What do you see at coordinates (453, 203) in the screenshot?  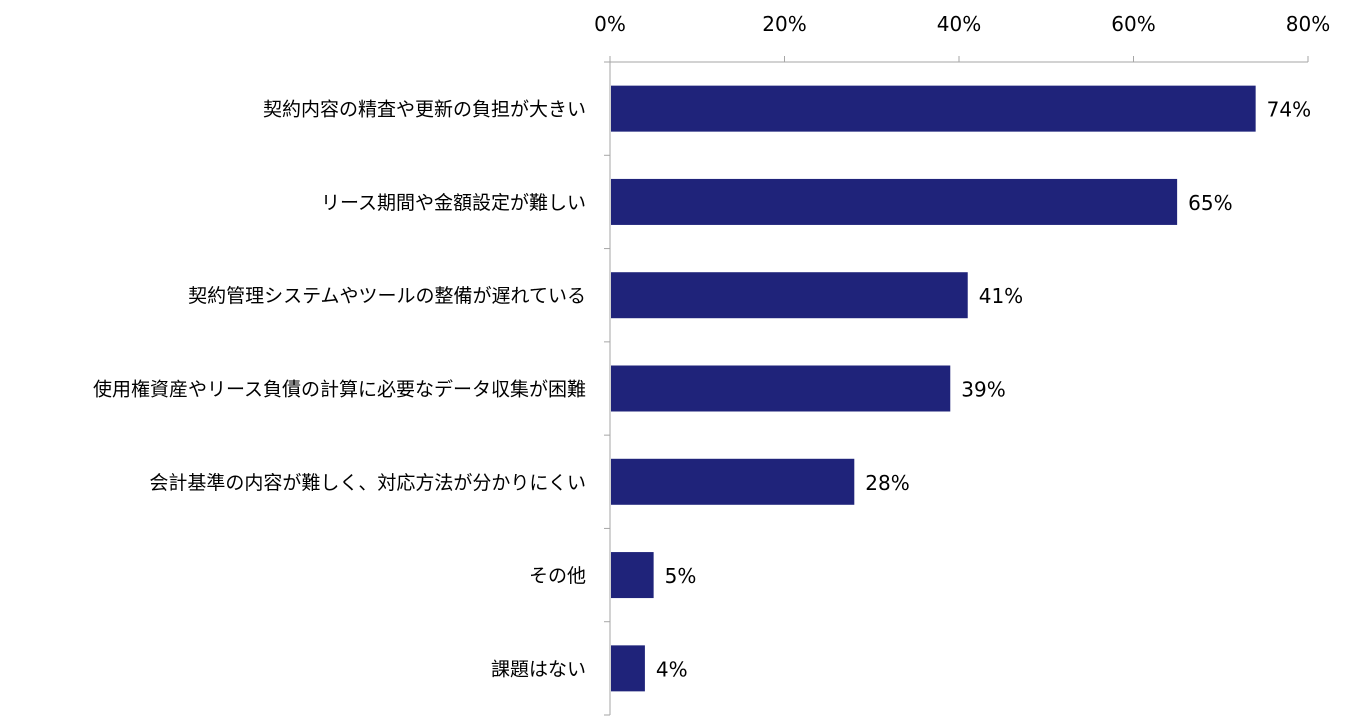 I see `category-label: リース期間や金額設定が難しい` at bounding box center [453, 203].